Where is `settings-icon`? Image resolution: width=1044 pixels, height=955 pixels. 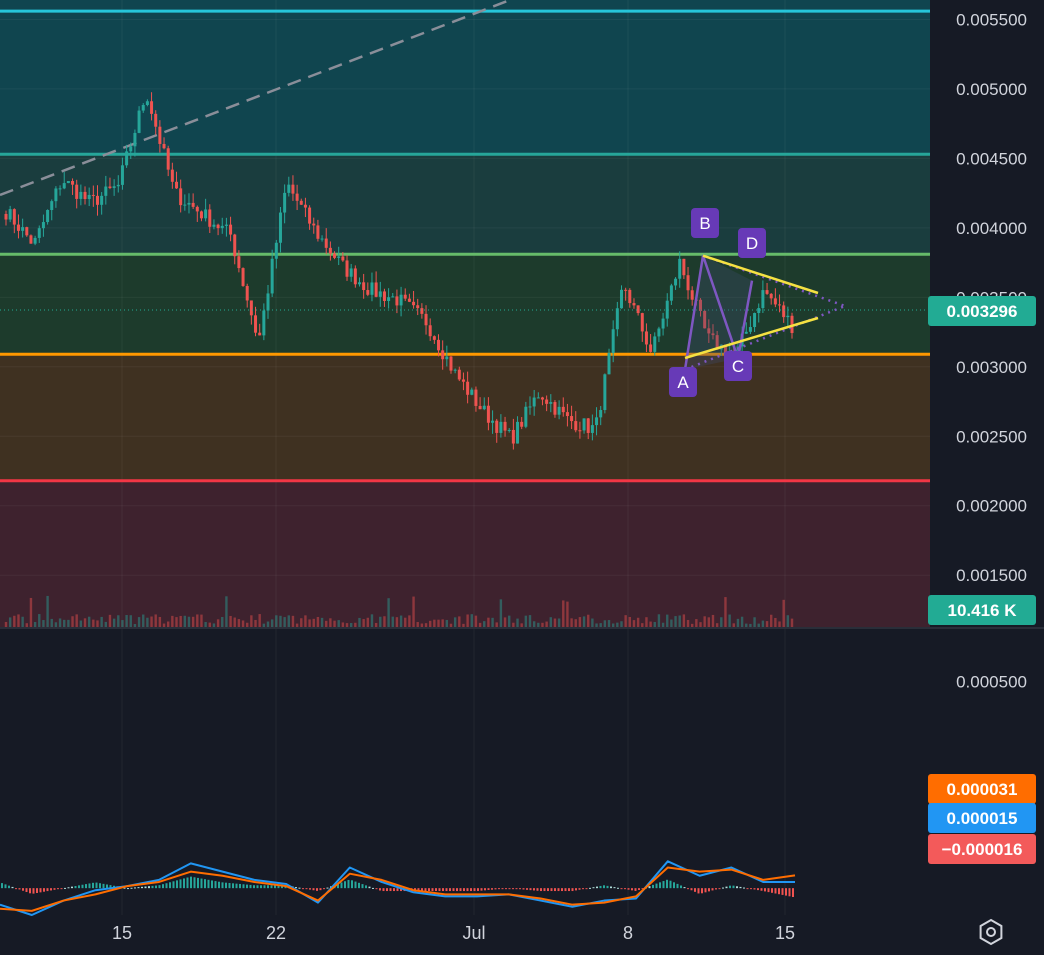 settings-icon is located at coordinates (991, 932).